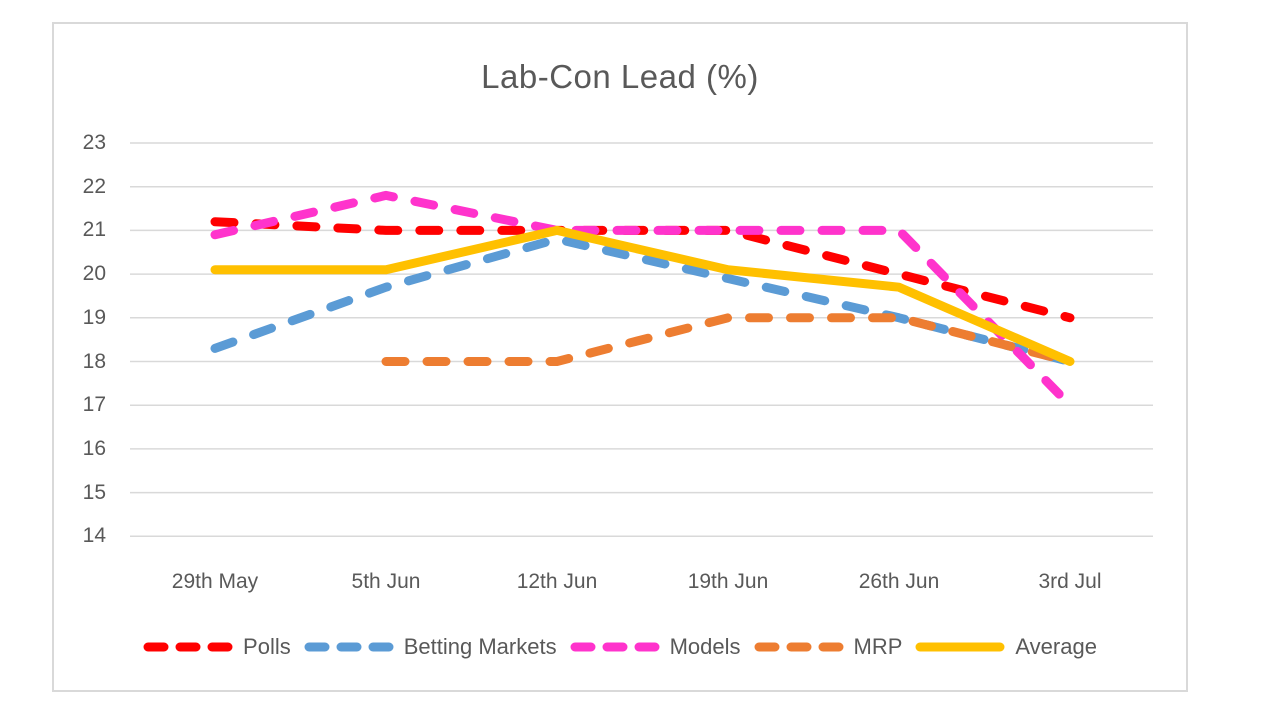 Image resolution: width=1280 pixels, height=720 pixels. What do you see at coordinates (94, 405) in the screenshot?
I see `y-axis-label-17: 17` at bounding box center [94, 405].